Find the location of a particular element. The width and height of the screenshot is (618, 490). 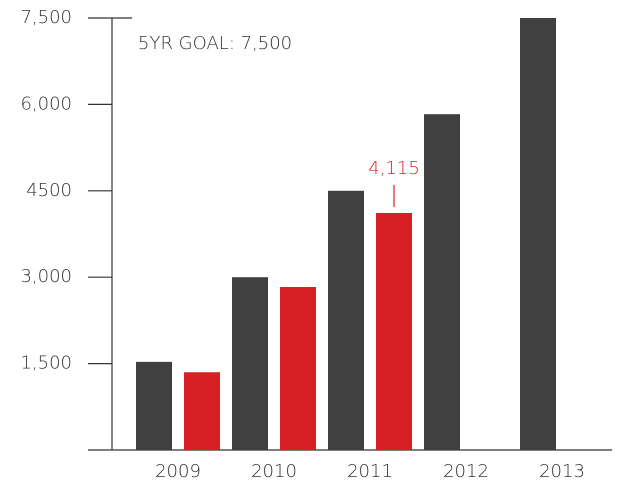

y-tick-label: 6,000 is located at coordinates (46, 103).